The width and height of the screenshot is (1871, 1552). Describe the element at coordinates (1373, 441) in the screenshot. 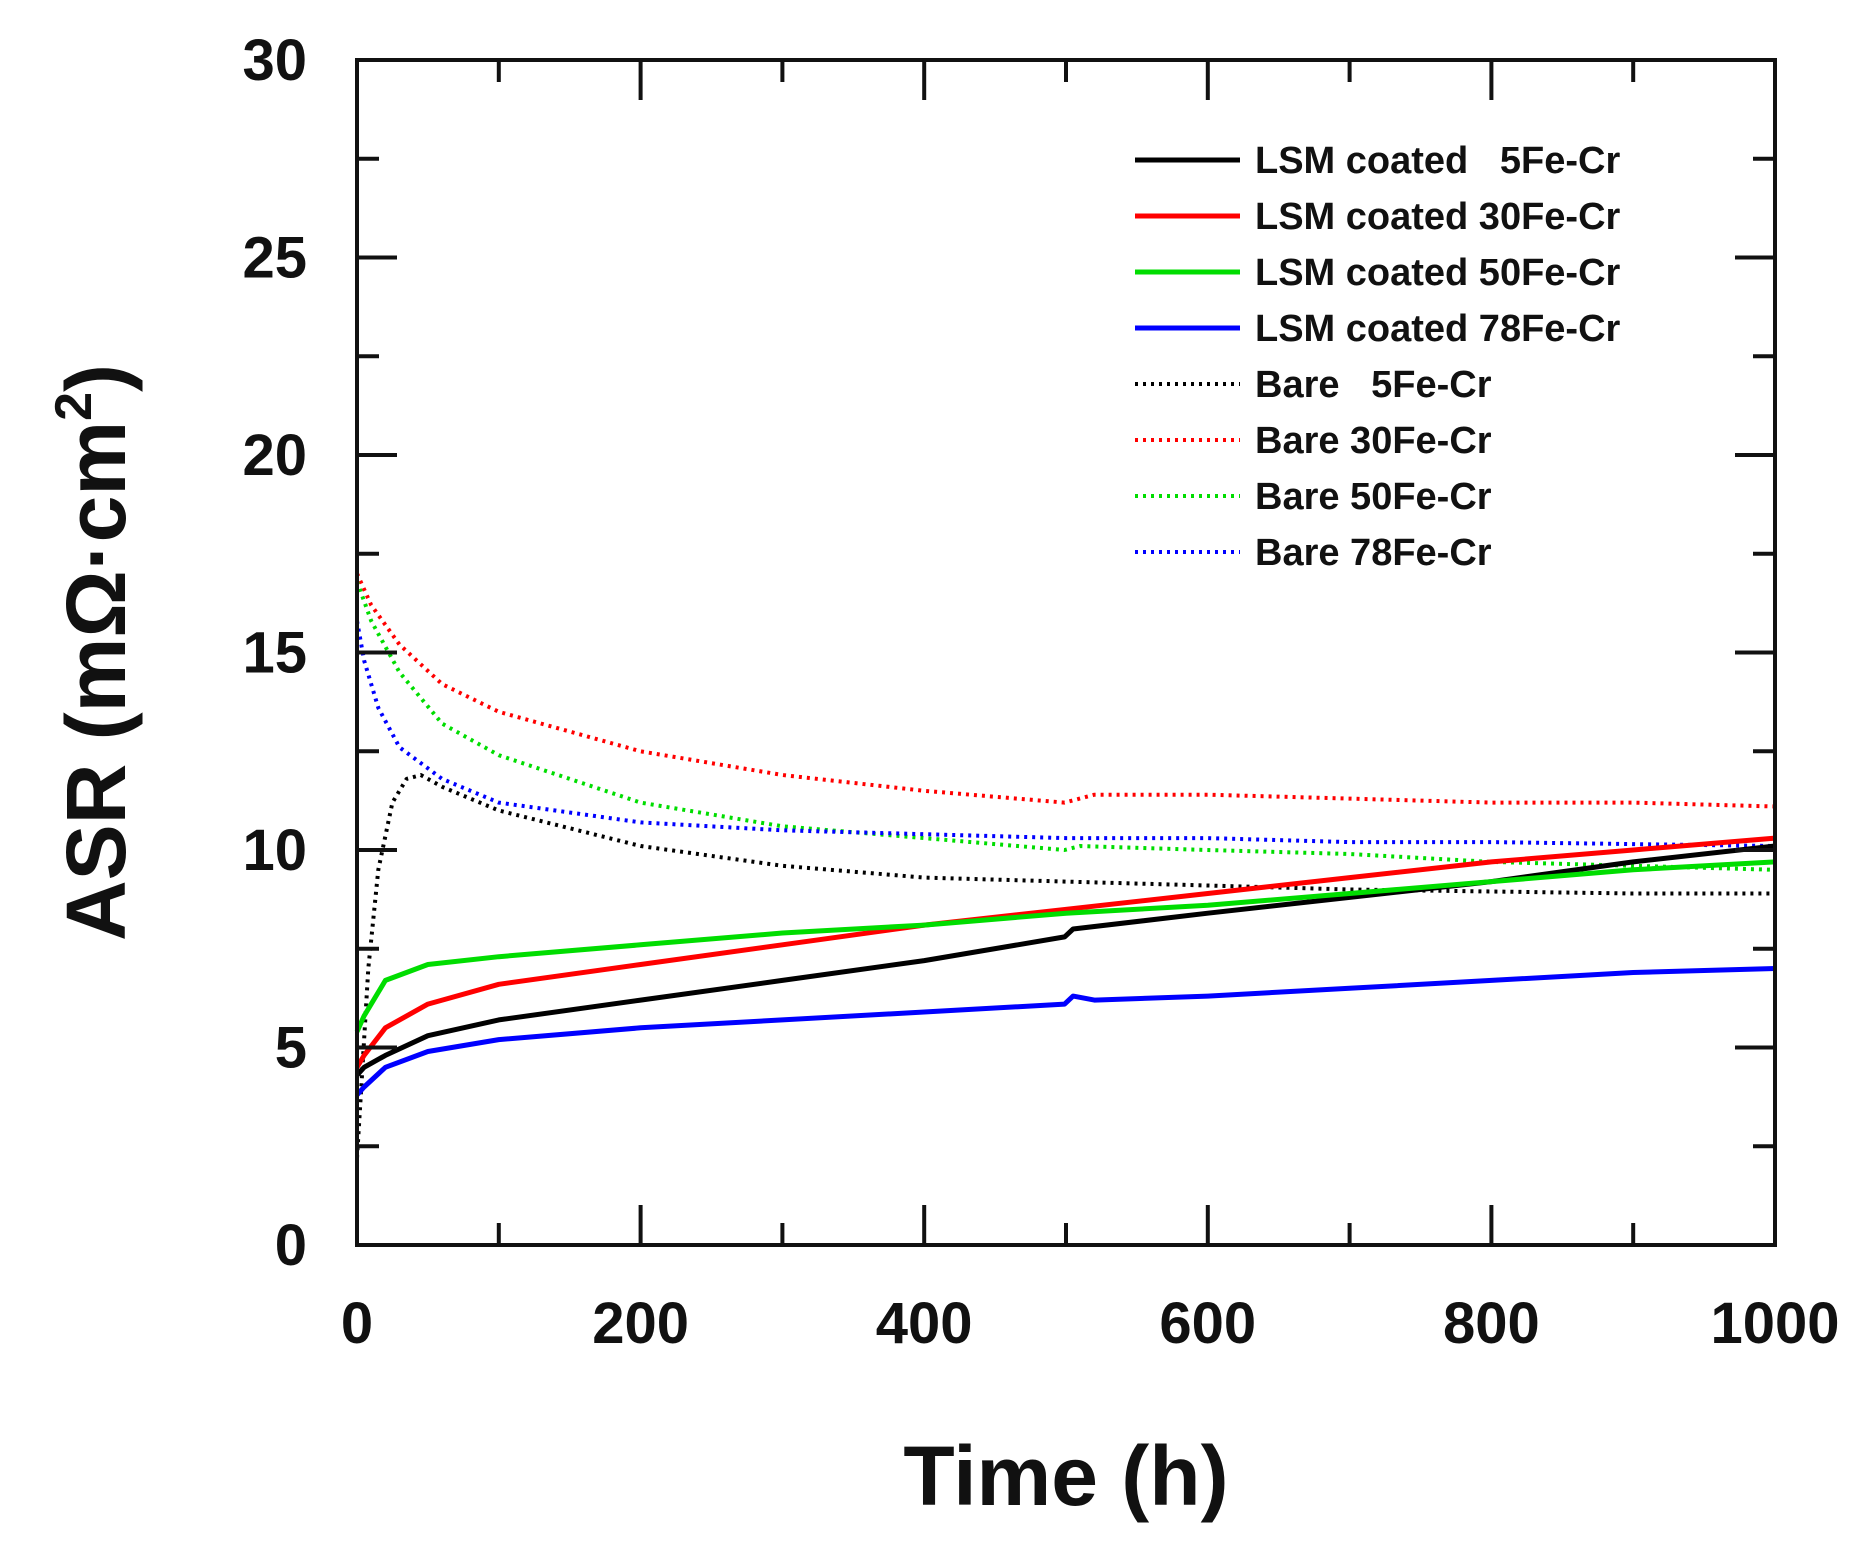

I see `legend-label-6: Bare 30Fe-Cr` at that location.